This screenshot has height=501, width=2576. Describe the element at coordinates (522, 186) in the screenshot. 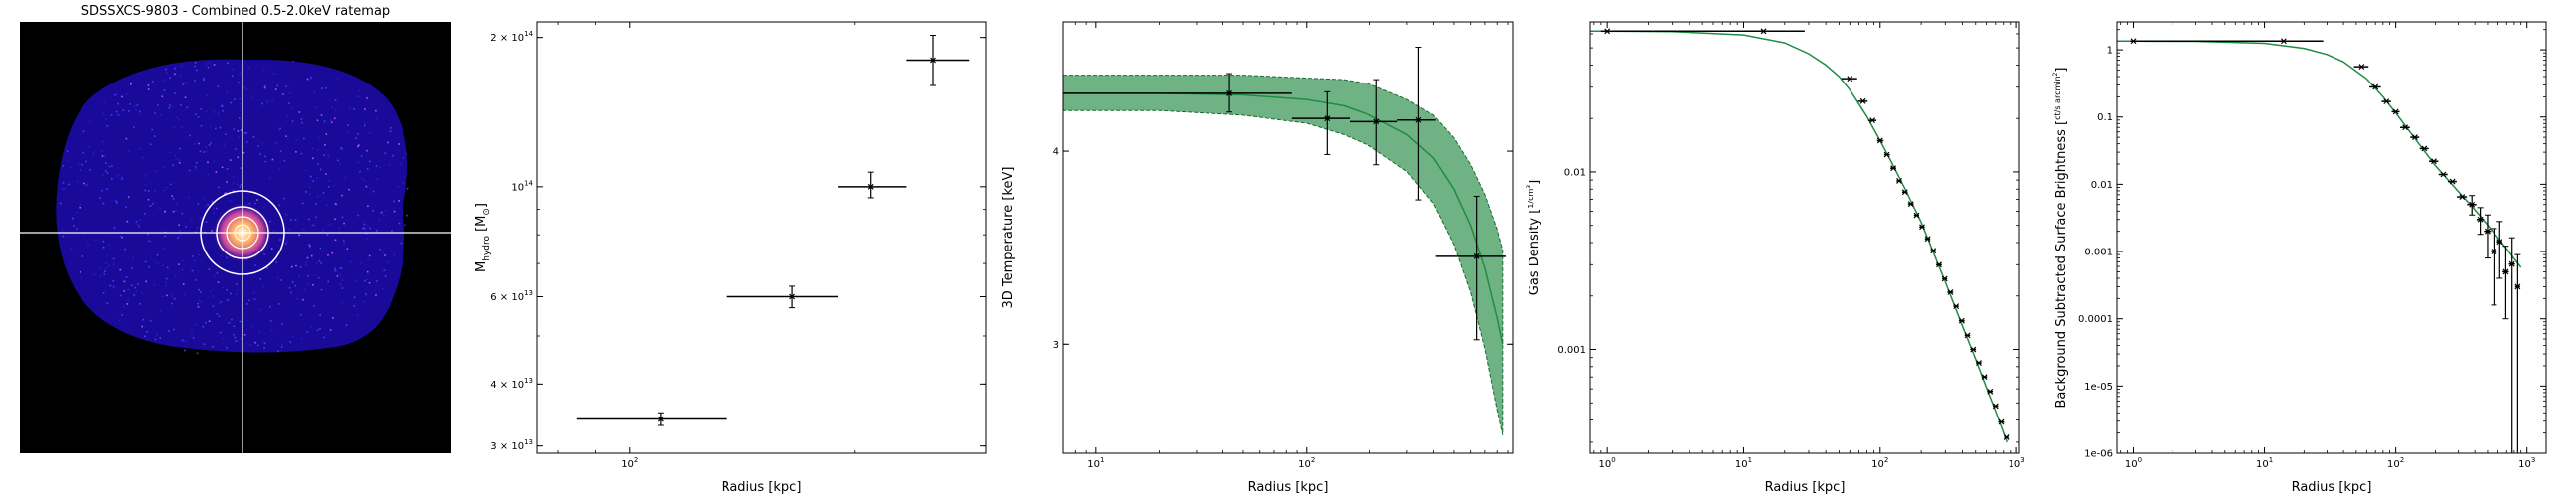

I see `y-tick-label: 1014` at that location.